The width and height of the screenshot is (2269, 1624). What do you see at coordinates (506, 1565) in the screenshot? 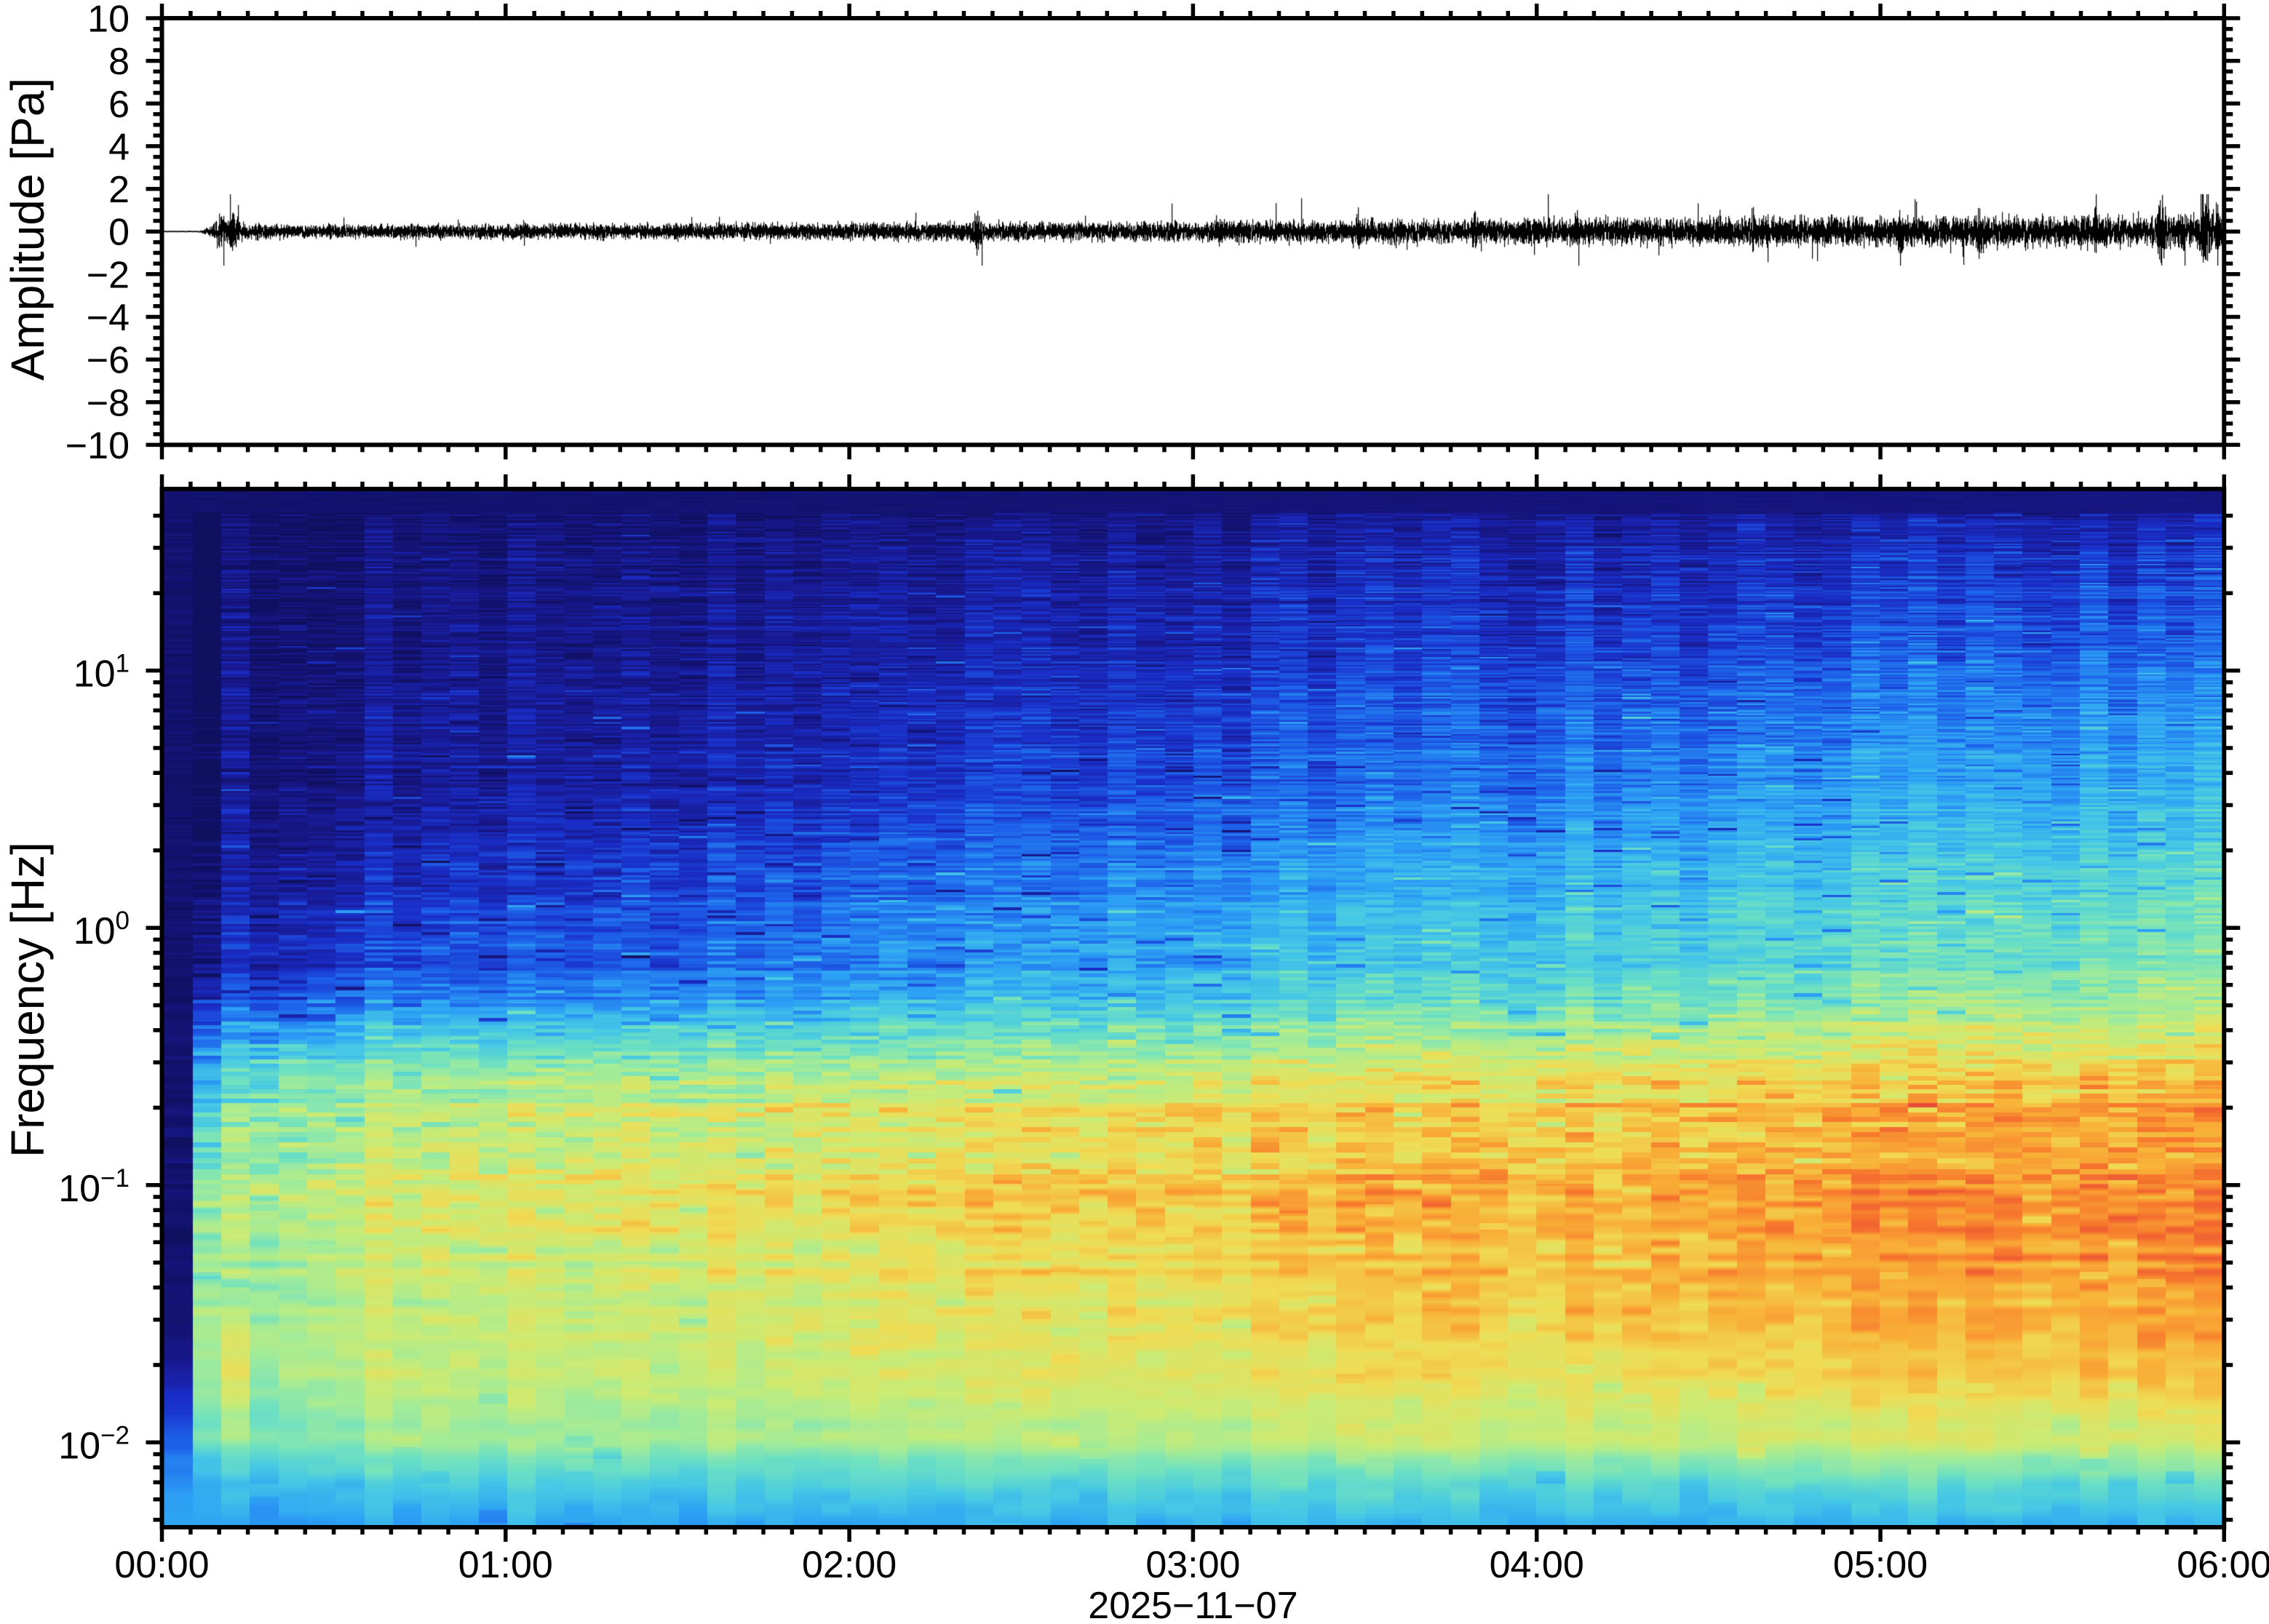
I see `svg-text: 01:00` at bounding box center [506, 1565].